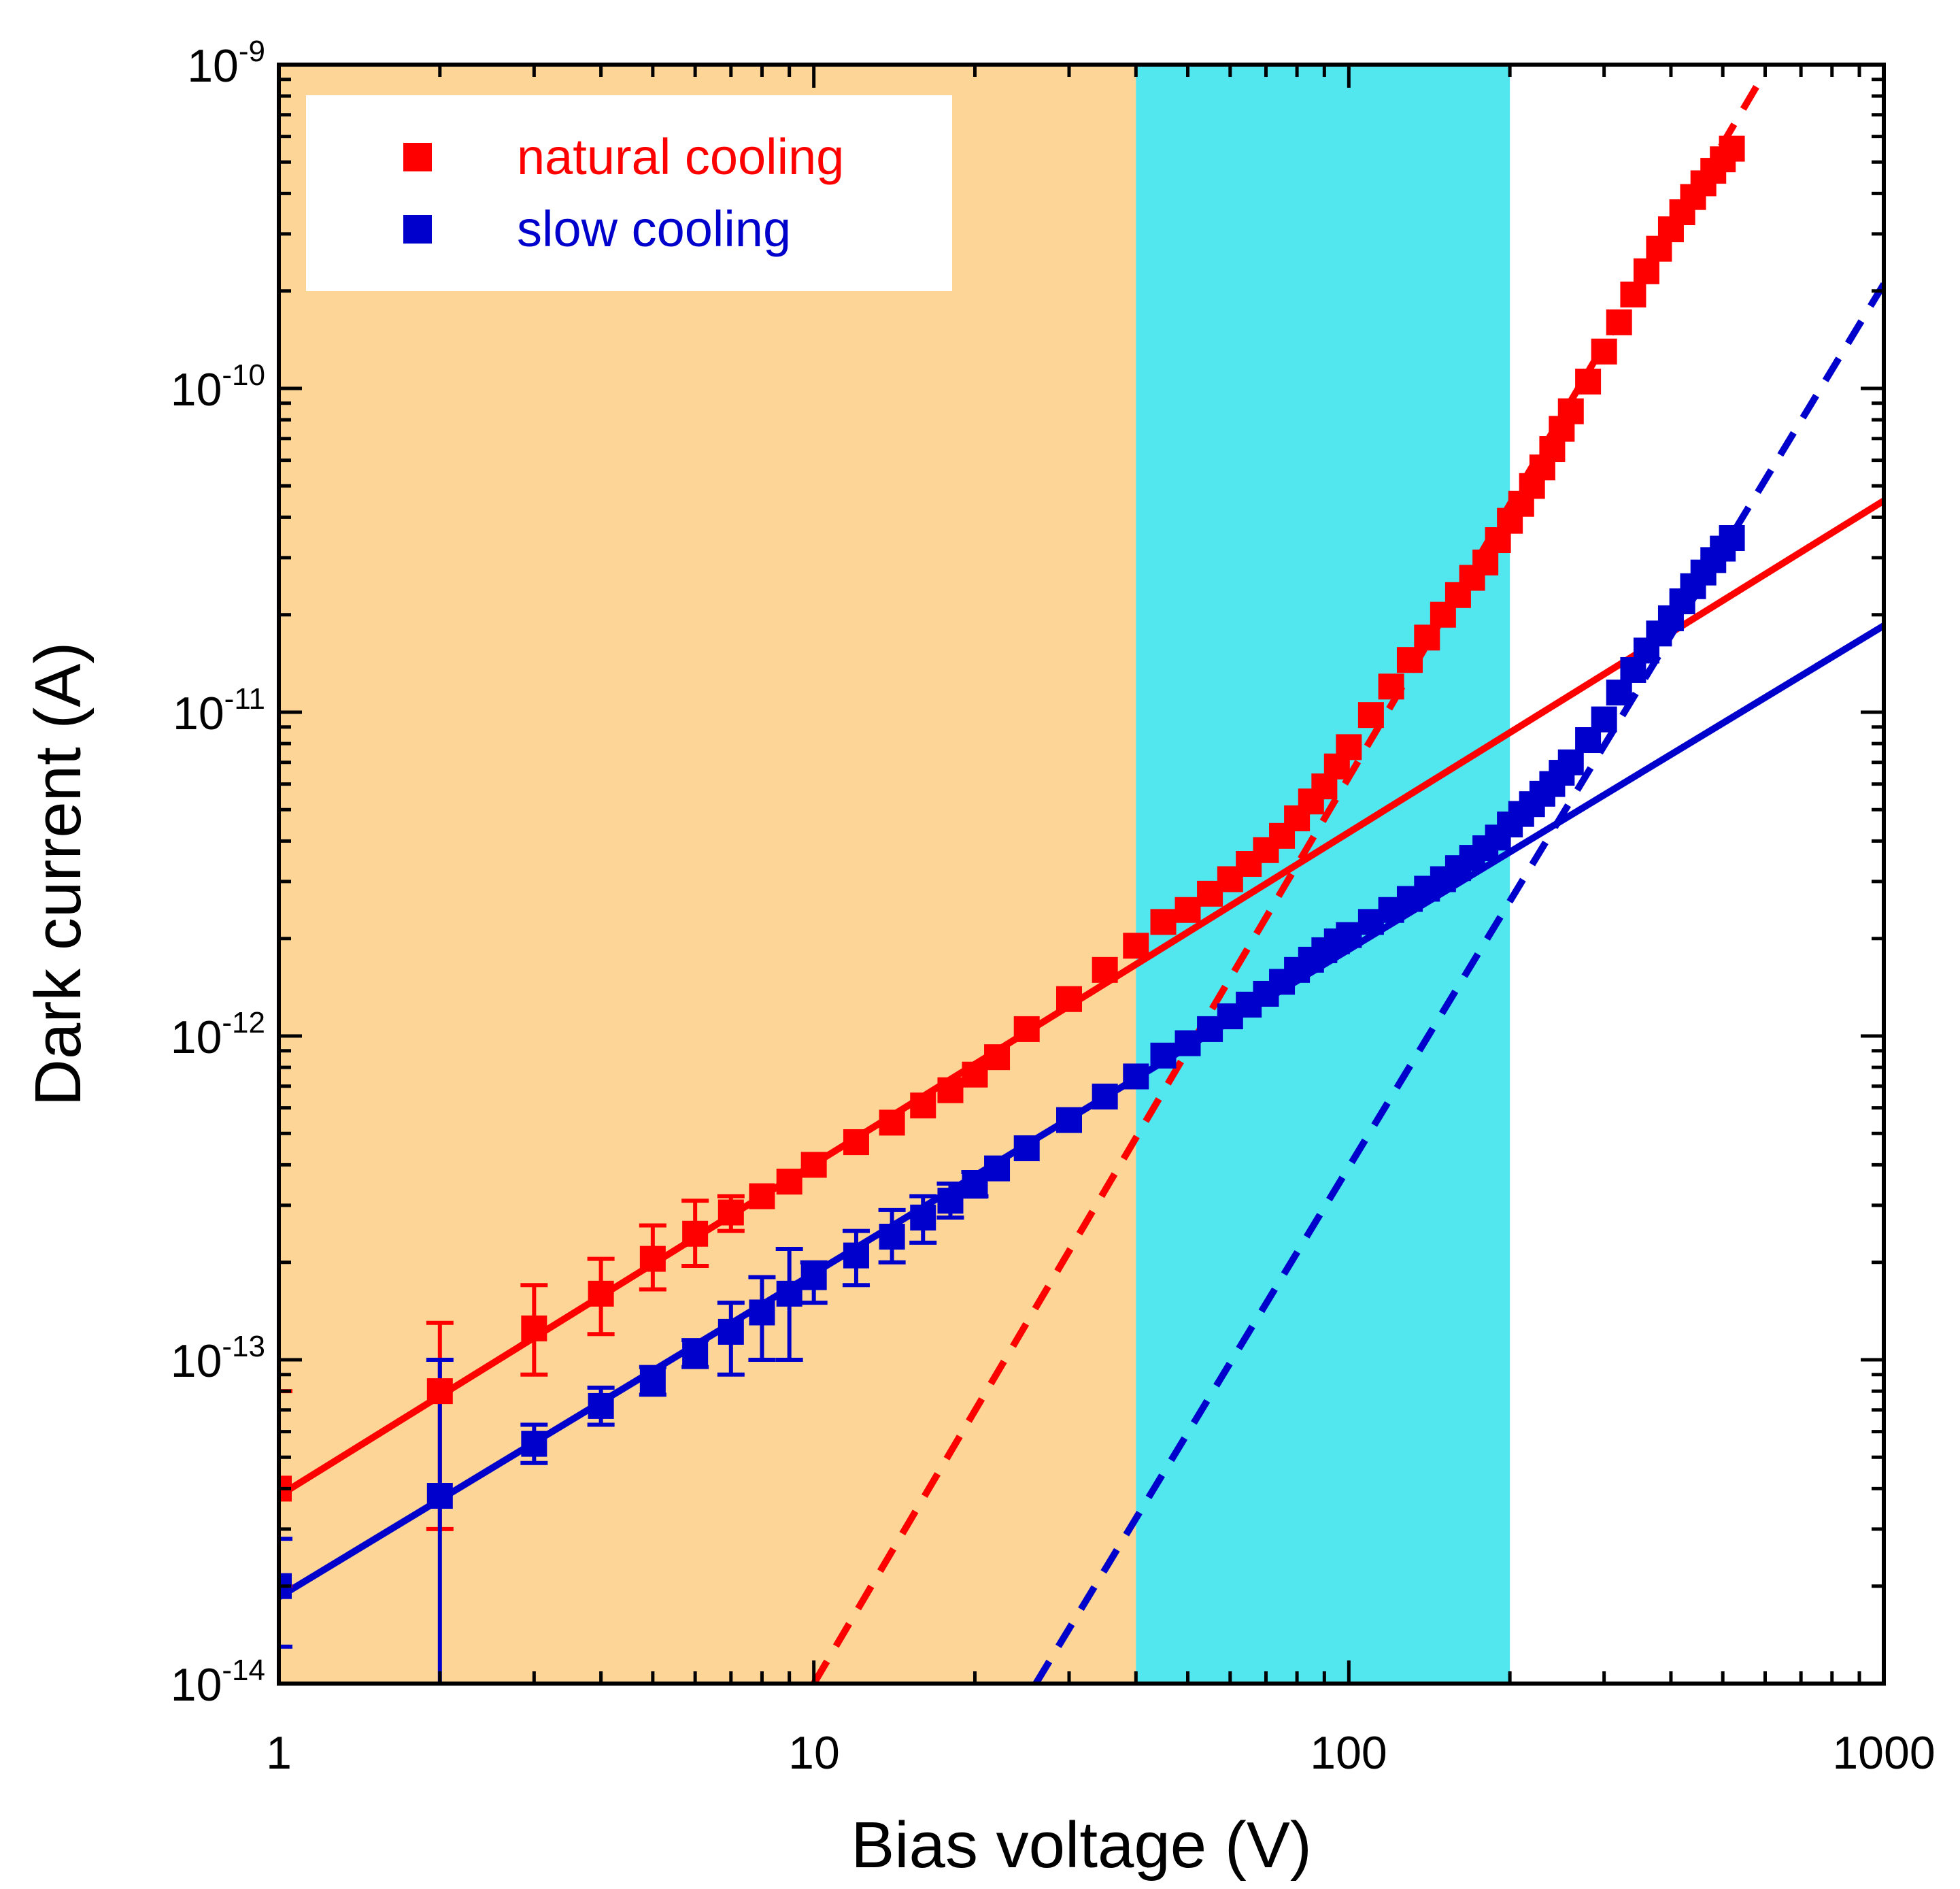 This screenshot has height=1889, width=1960. I want to click on y-tick-label: 10-14, so click(218, 1682).